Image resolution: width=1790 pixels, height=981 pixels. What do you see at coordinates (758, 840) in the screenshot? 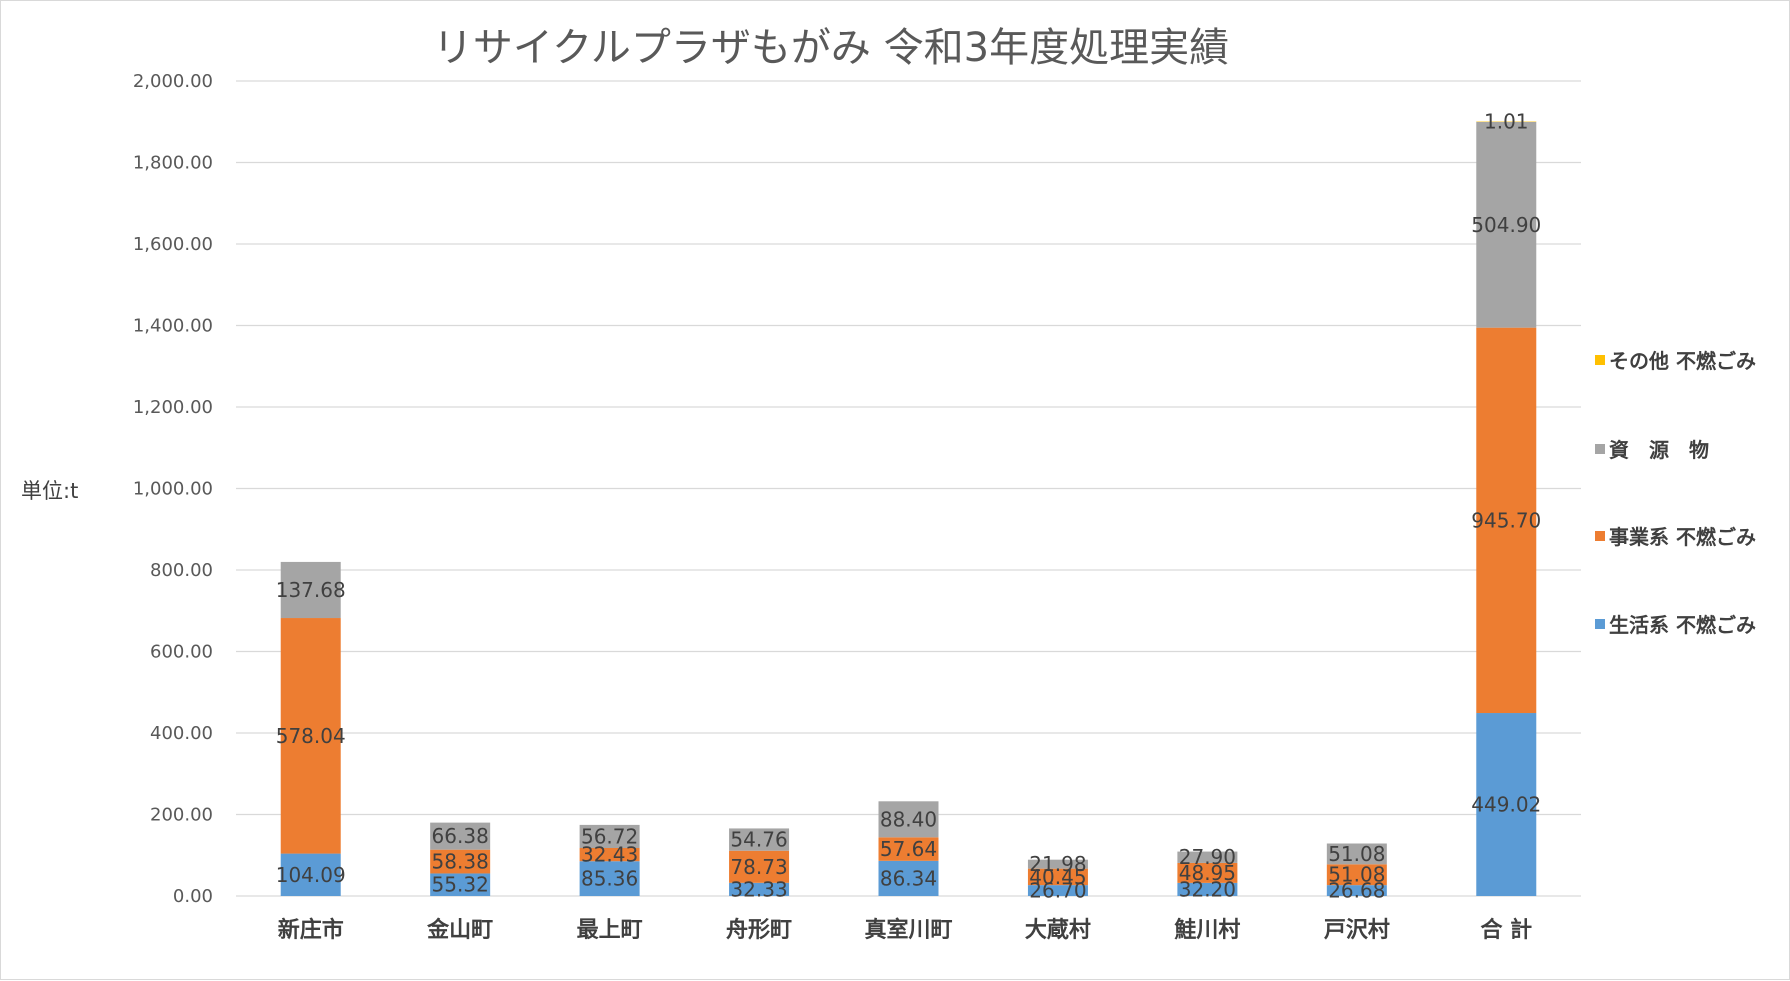
I see `data-label: 54.76` at bounding box center [758, 840].